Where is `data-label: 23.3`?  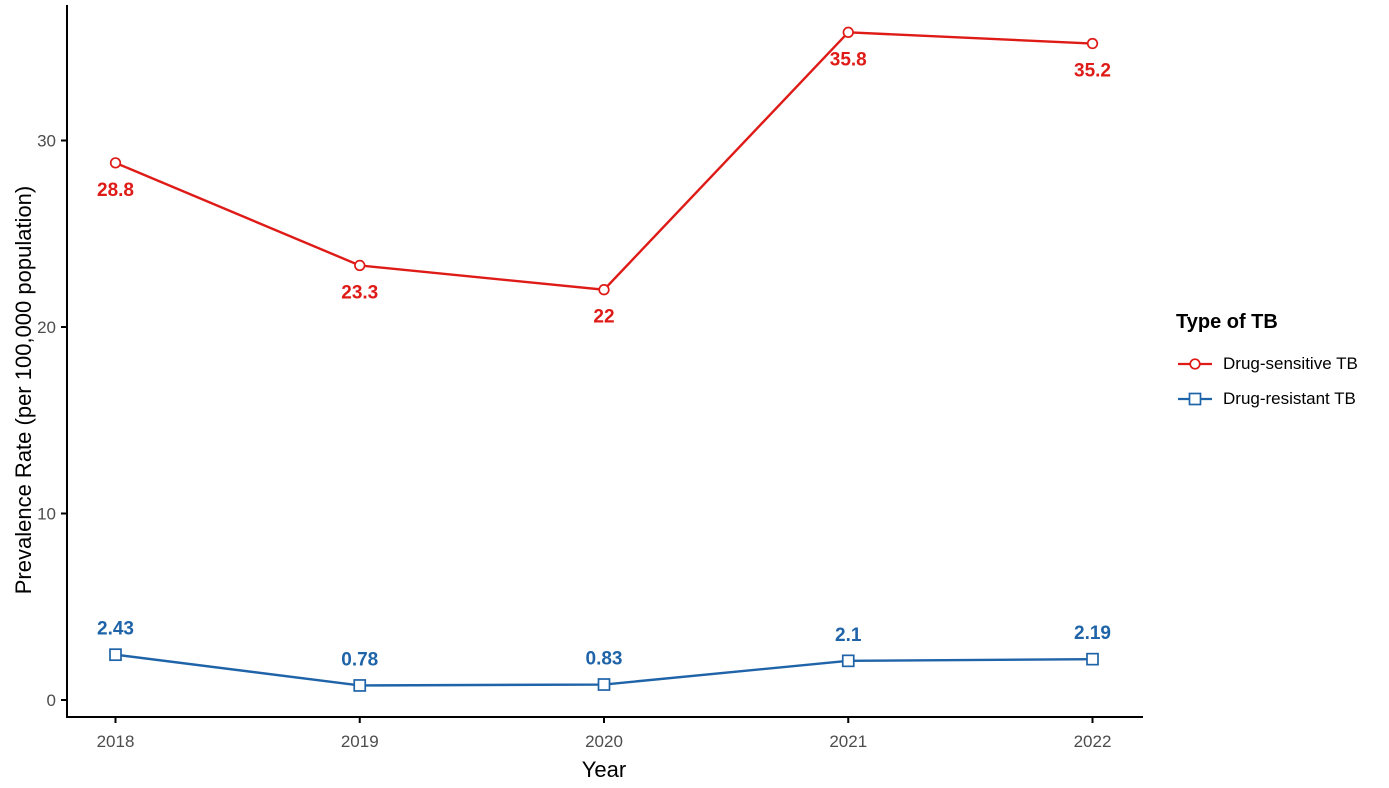 data-label: 23.3 is located at coordinates (359, 292).